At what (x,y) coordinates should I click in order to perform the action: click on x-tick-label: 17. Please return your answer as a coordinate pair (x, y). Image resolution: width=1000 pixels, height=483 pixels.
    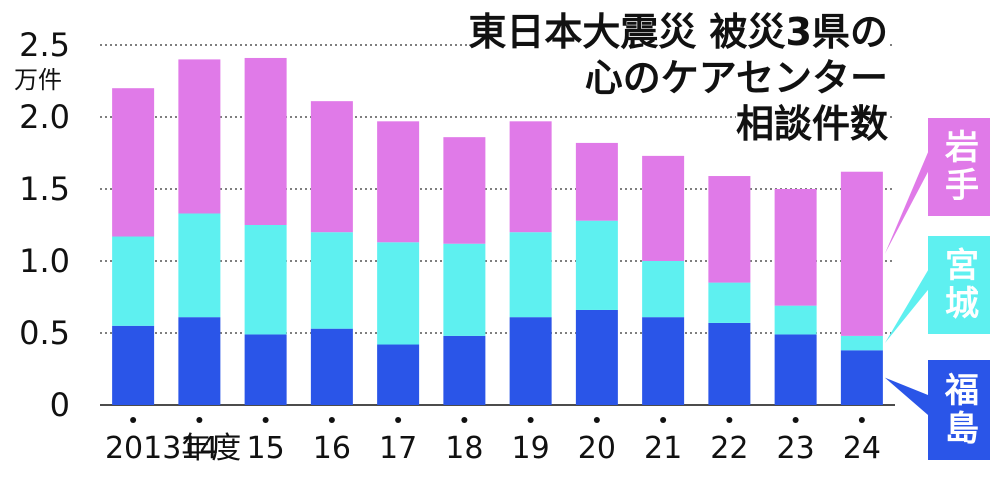
    Looking at the image, I should click on (398, 448).